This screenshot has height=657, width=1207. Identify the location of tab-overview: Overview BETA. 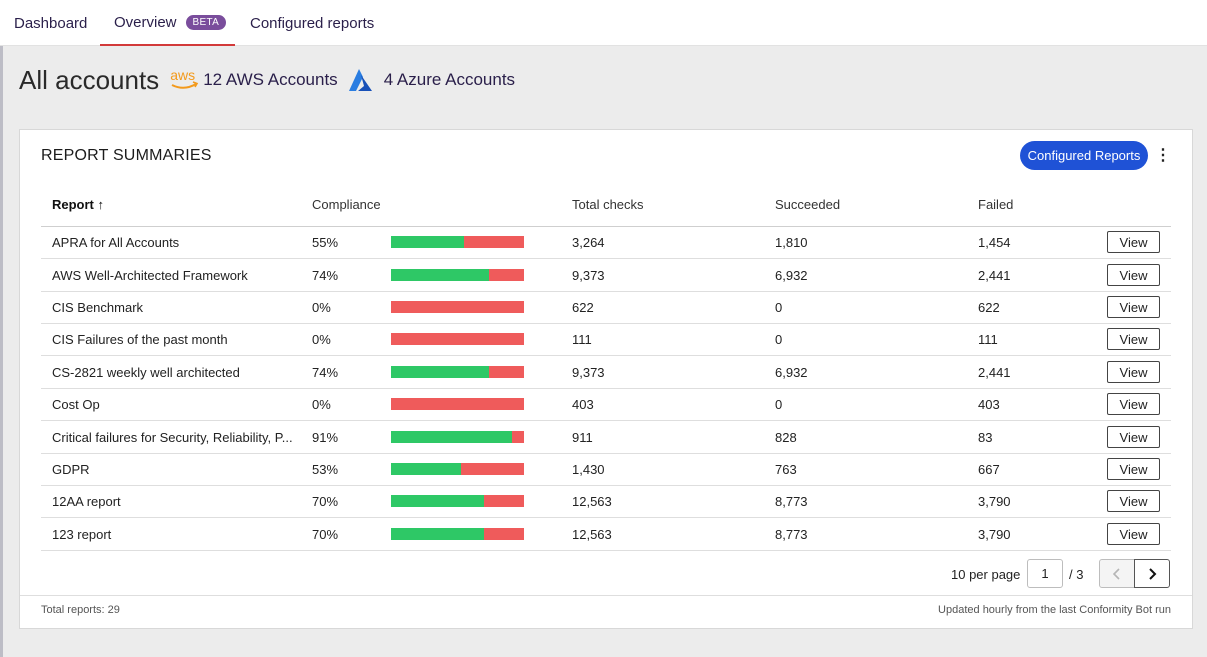
(167, 23).